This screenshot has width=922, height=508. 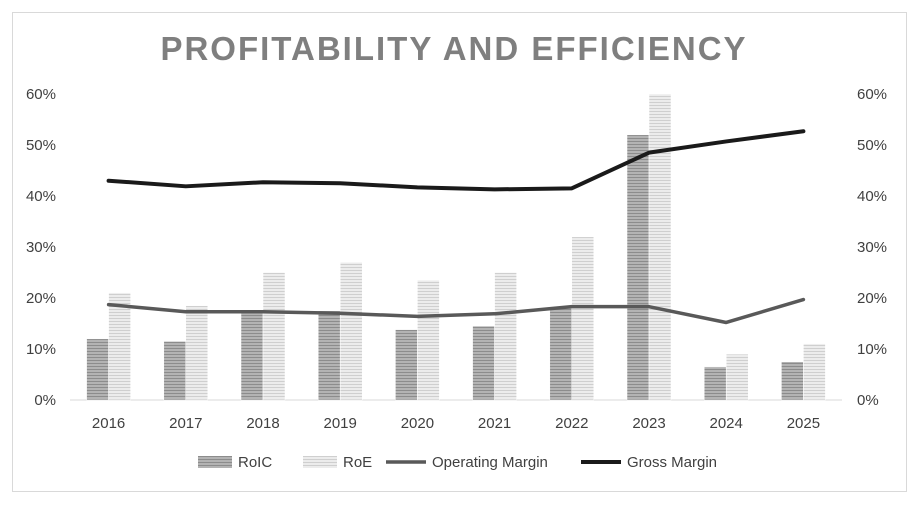 I want to click on x-tick-label: 2017, so click(x=185, y=423).